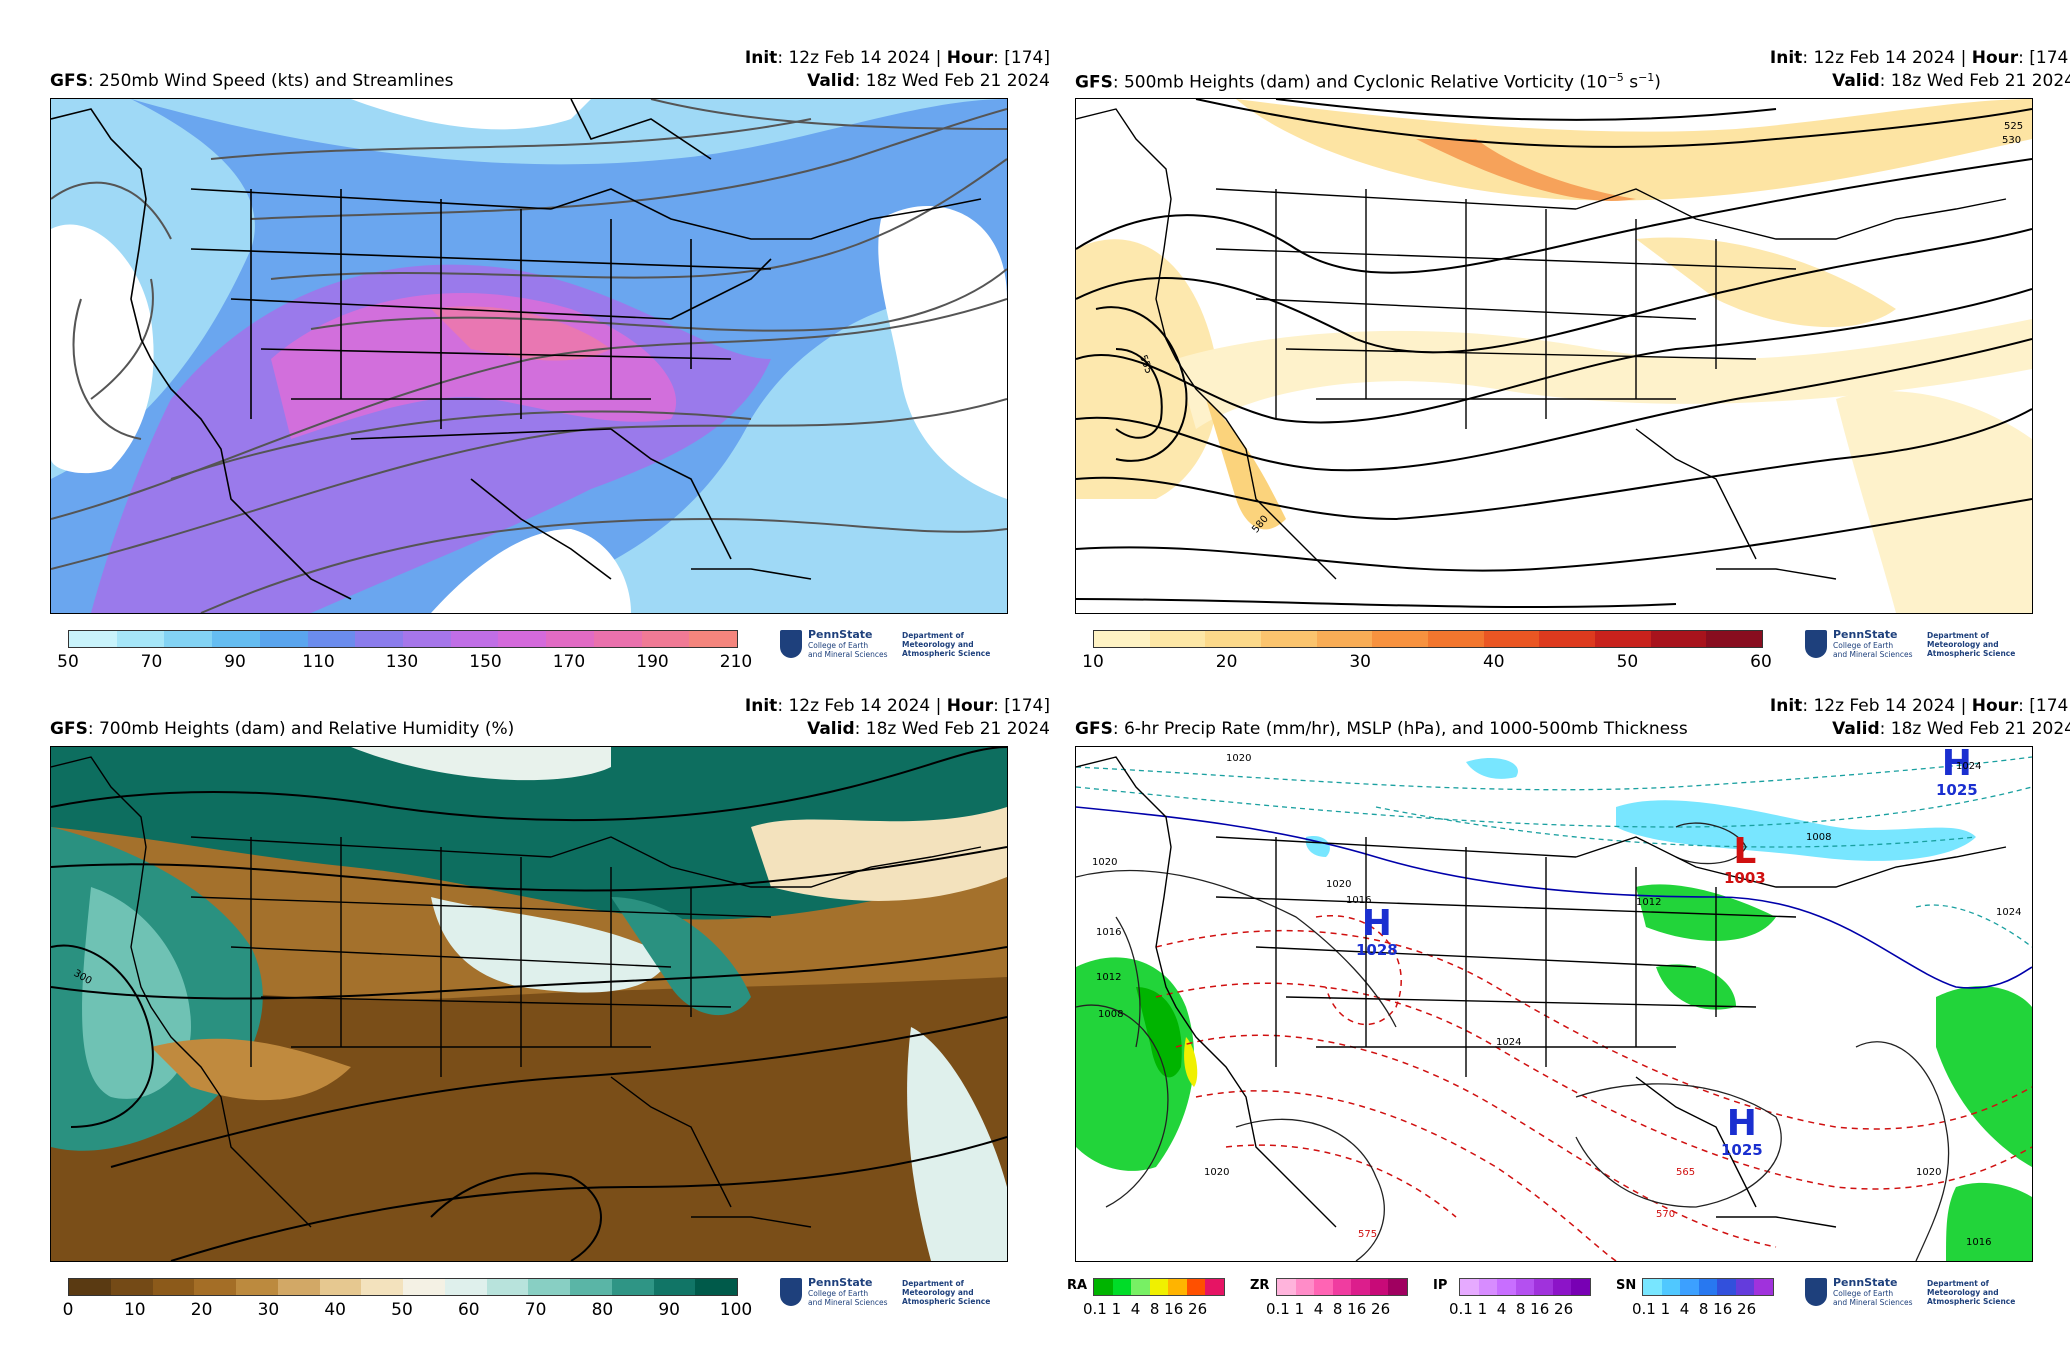 The width and height of the screenshot is (2070, 1365). I want to click on colorbar-wind, so click(403, 639).